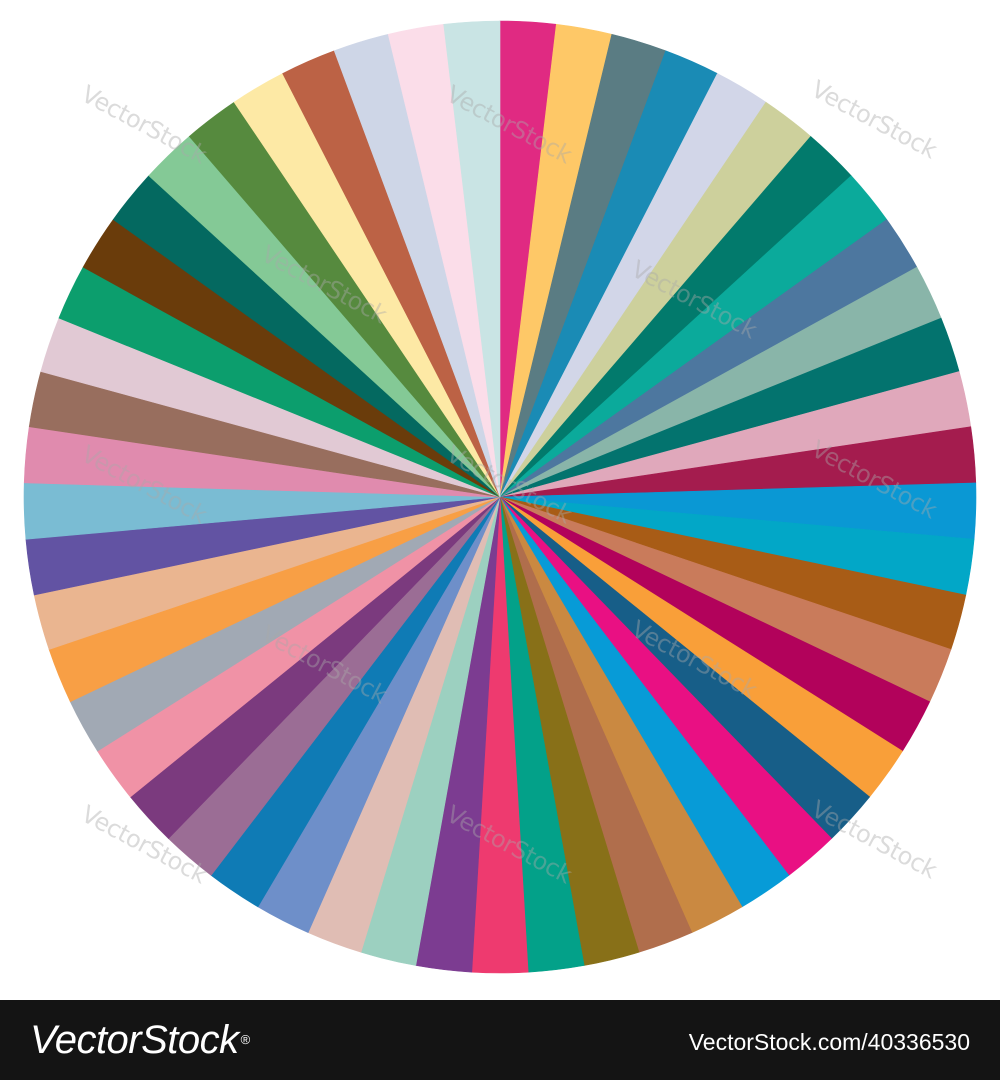 This screenshot has height=1080, width=1000. Describe the element at coordinates (134, 1040) in the screenshot. I see `brand-name: VectorStock` at that location.